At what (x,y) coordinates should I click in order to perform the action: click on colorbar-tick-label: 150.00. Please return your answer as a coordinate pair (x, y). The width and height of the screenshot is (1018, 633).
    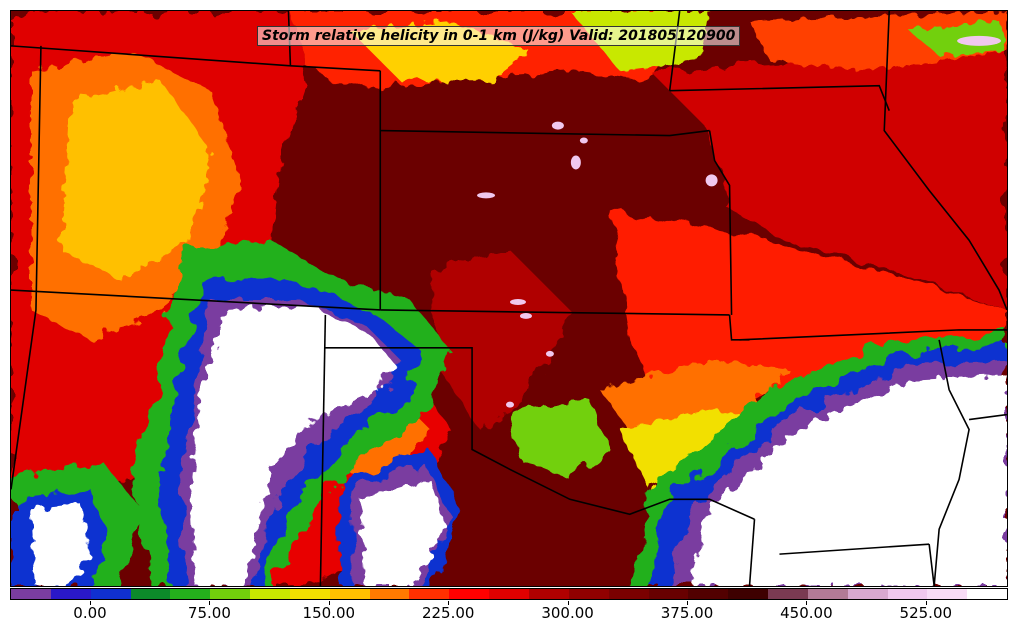
    Looking at the image, I should click on (329, 613).